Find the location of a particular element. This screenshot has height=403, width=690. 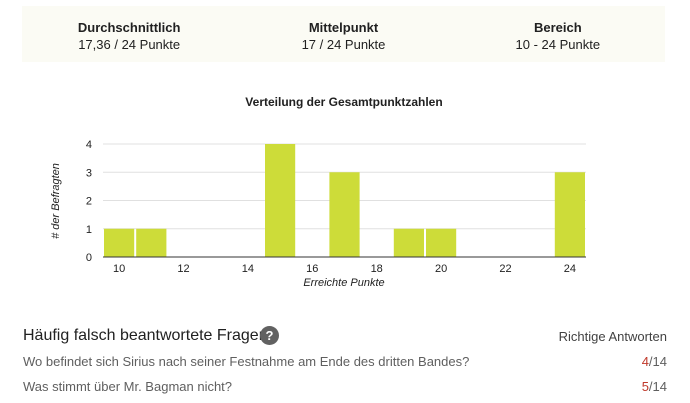

correct-answers-column-header: Richtige Antworten is located at coordinates (612, 336).